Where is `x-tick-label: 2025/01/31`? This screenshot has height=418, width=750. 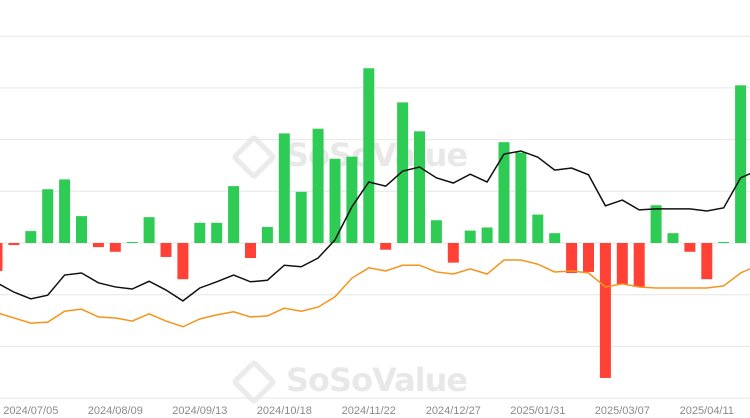
x-tick-label: 2025/01/31 is located at coordinates (537, 411).